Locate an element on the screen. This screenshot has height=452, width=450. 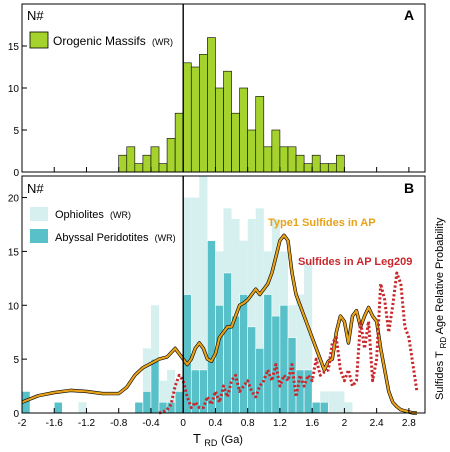
x-axis-label: T RD (Ga) is located at coordinates (218, 440).